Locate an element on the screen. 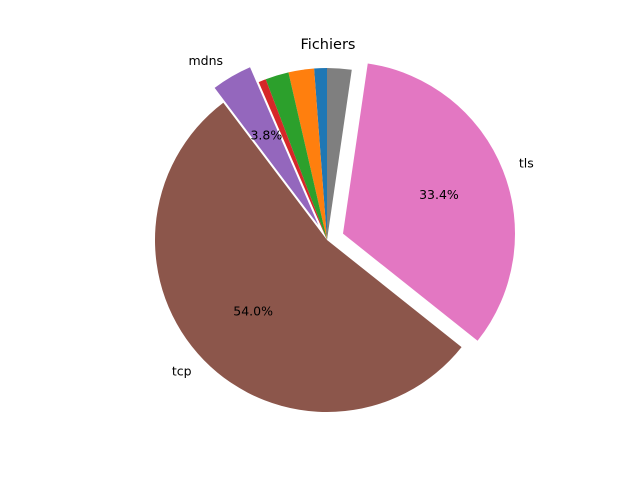 The height and width of the screenshot is (485, 640). pie-slice-2-unlabeled is located at coordinates (296, 156).